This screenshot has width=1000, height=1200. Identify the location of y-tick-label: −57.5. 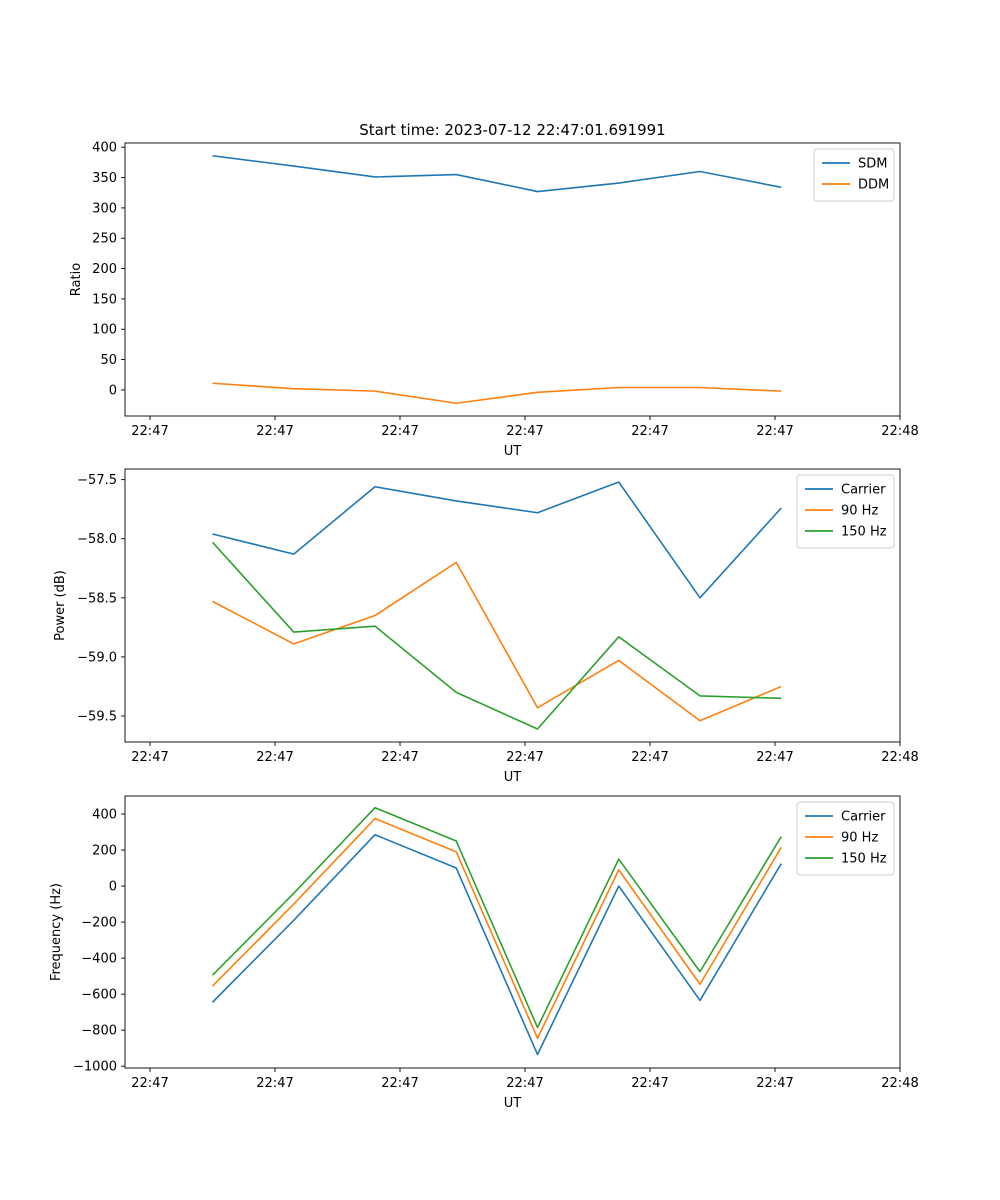
(97, 480).